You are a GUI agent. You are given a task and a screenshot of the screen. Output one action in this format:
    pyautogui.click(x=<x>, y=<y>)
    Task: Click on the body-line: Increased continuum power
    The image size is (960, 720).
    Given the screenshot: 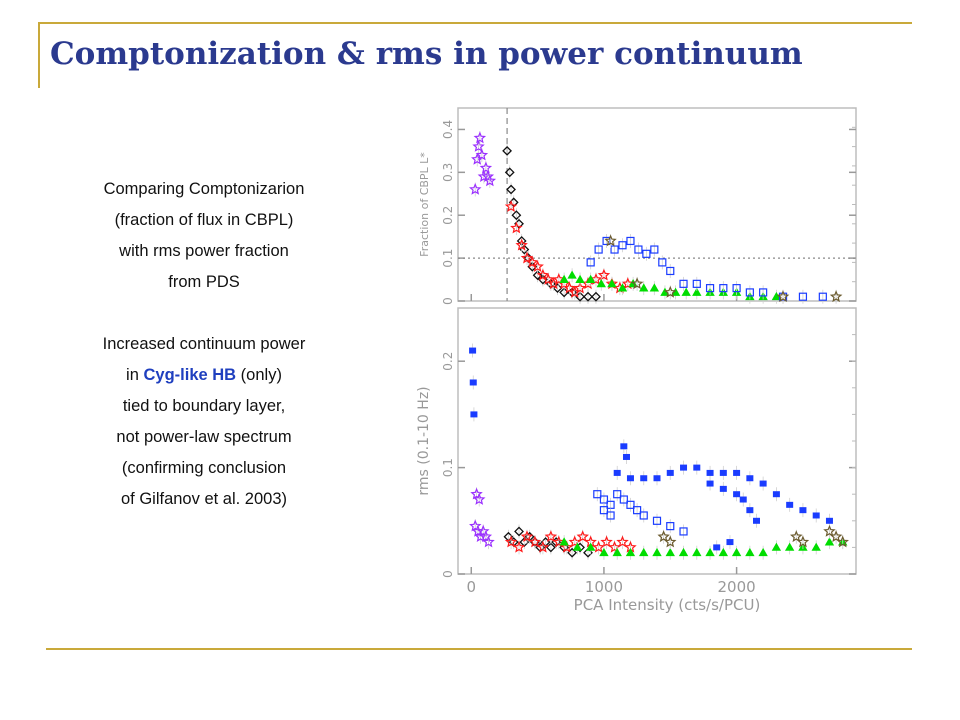 What is the action you would take?
    pyautogui.click(x=204, y=344)
    